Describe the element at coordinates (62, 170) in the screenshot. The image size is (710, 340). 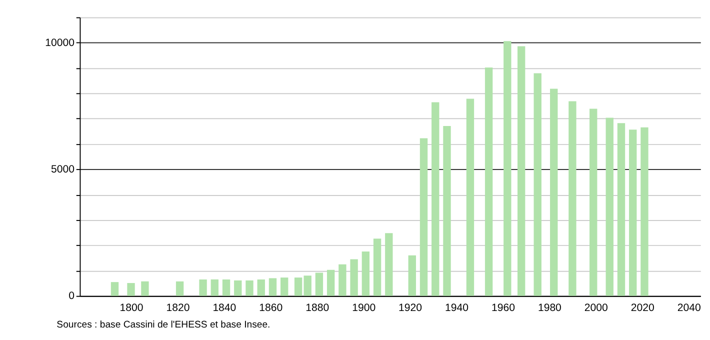
I see `y-tick-label: 5000` at that location.